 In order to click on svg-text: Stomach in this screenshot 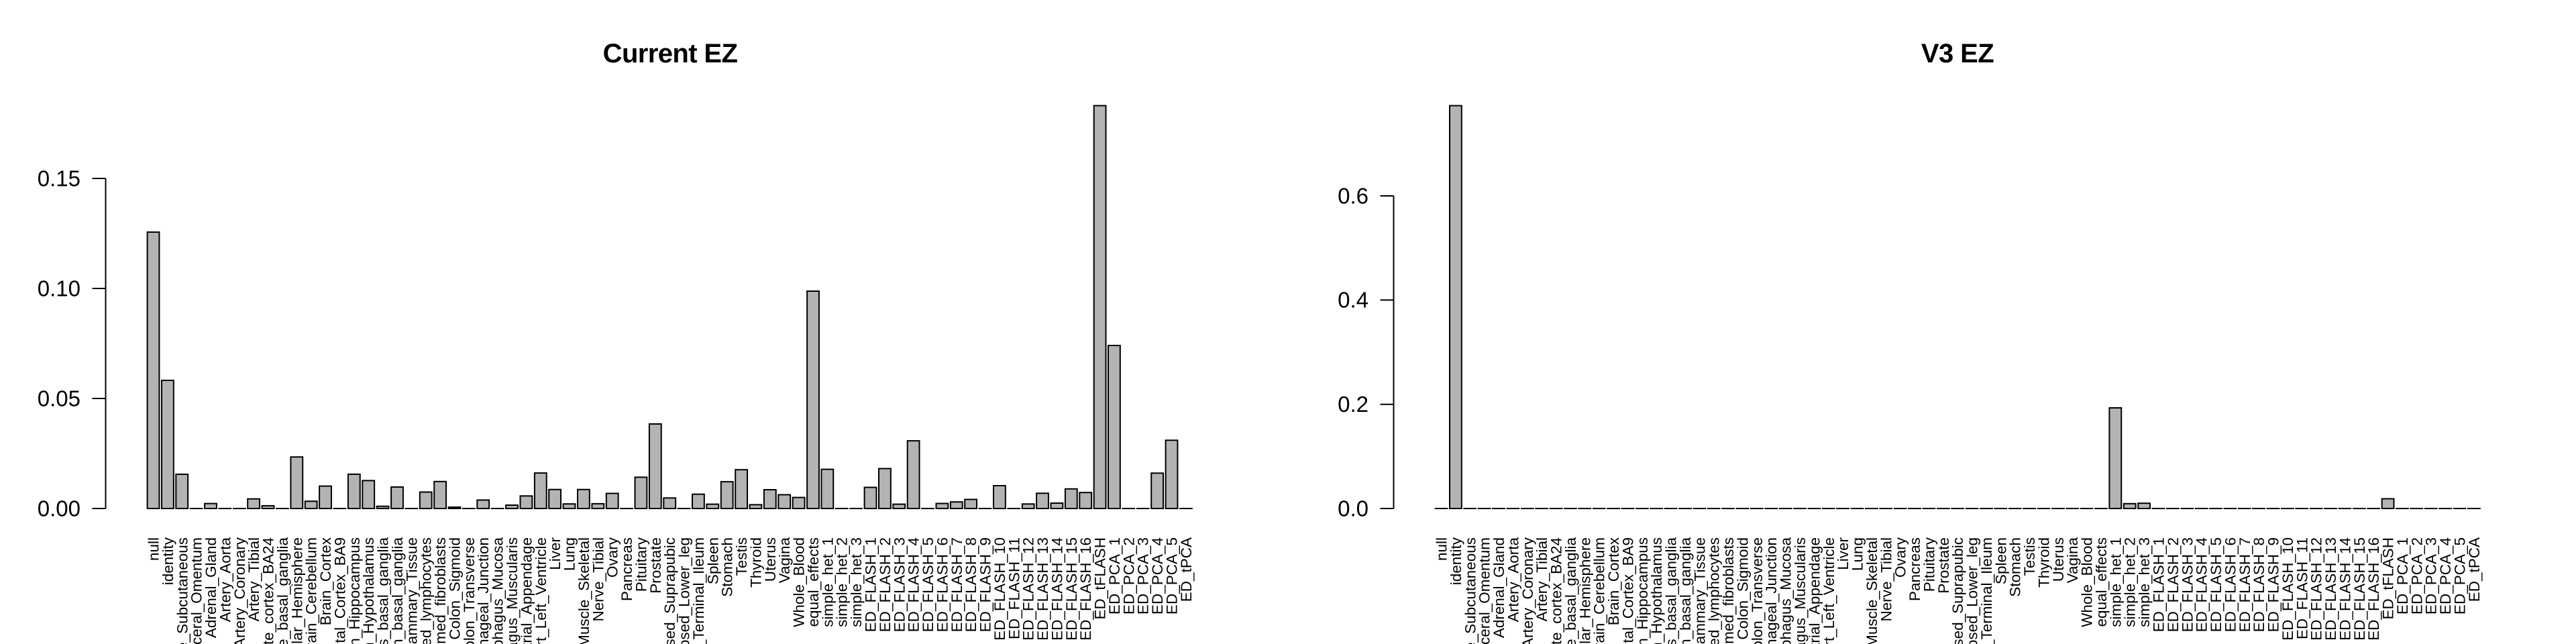, I will do `click(2015, 567)`.